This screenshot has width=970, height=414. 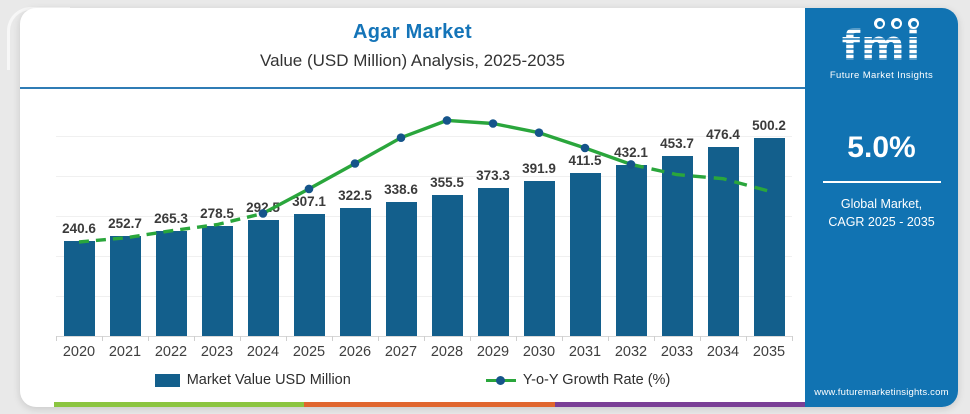 I want to click on bar-group: 432.1, so click(x=631, y=217).